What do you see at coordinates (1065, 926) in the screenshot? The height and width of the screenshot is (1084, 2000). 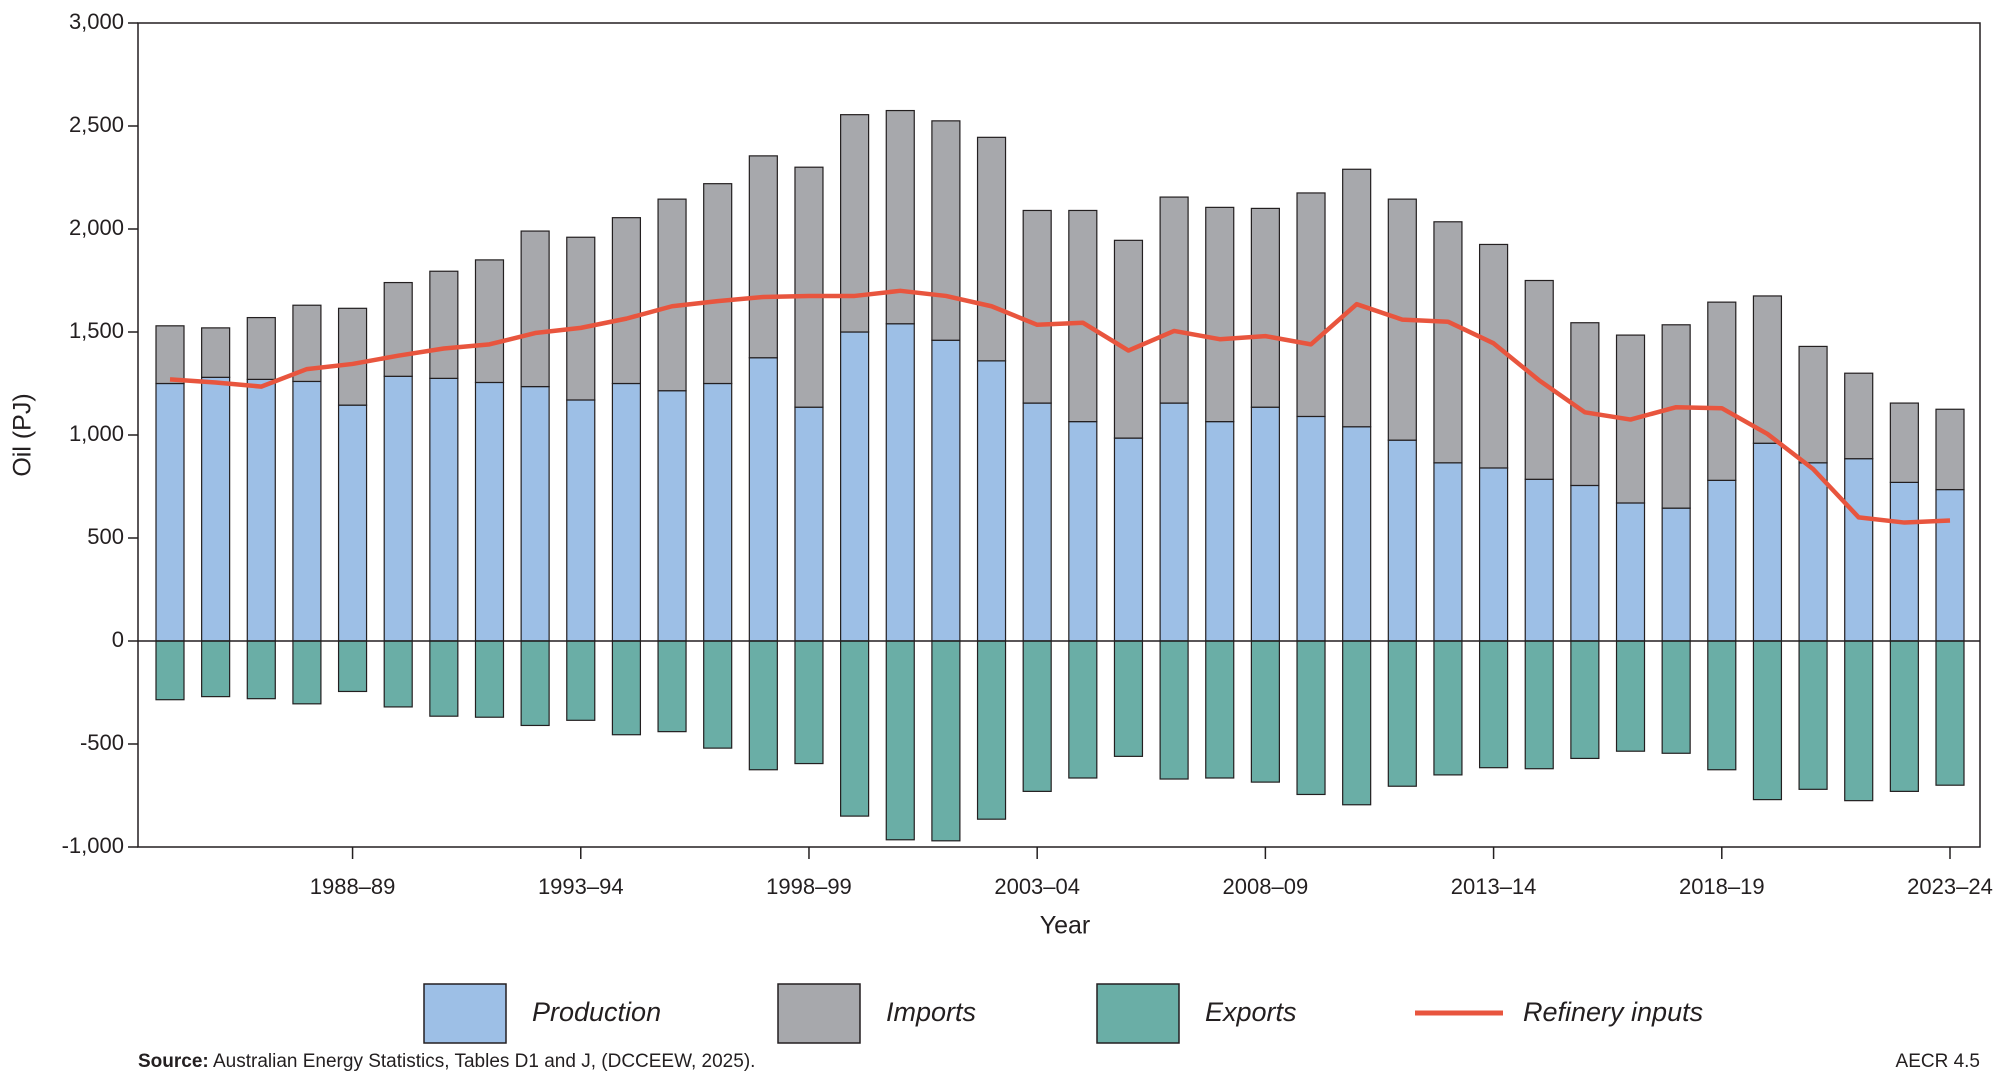 I see `x-axis-label: Year` at bounding box center [1065, 926].